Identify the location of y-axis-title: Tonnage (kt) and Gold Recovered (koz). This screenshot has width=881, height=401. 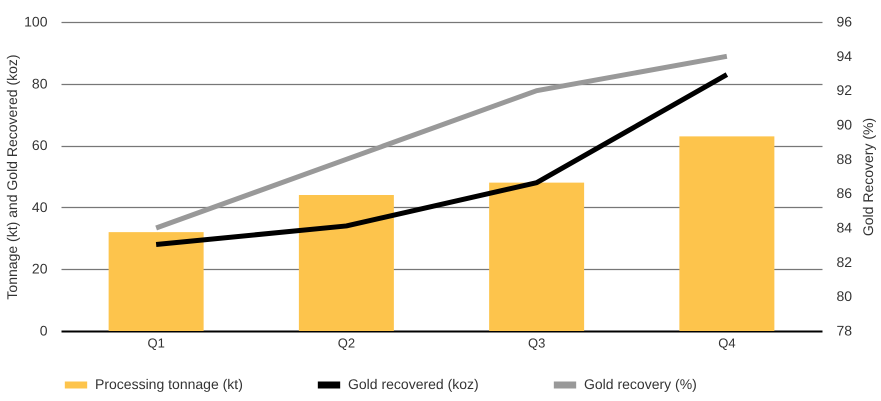
(12, 177).